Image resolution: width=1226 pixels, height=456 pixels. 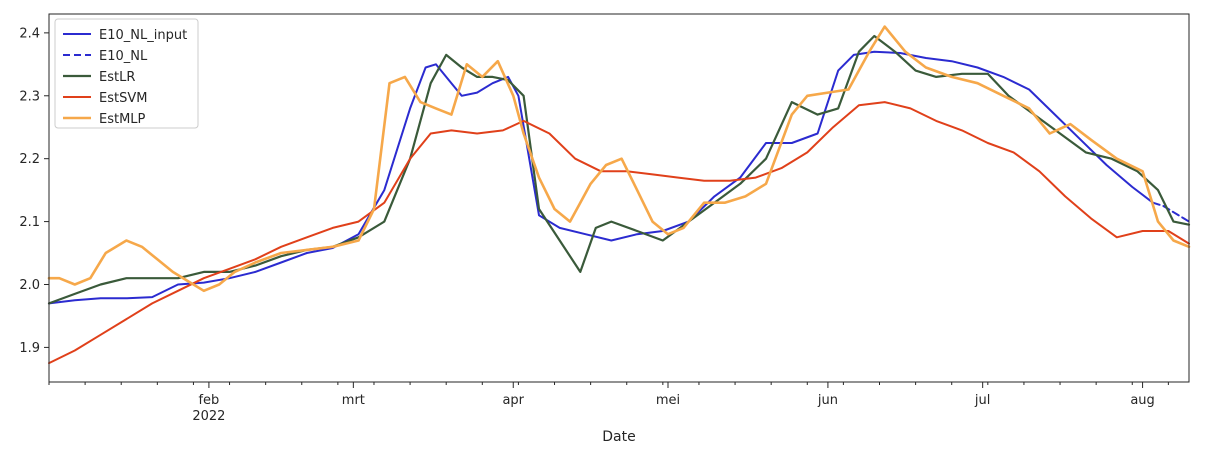 What do you see at coordinates (29, 348) in the screenshot?
I see `y-tick-label: 1.9` at bounding box center [29, 348].